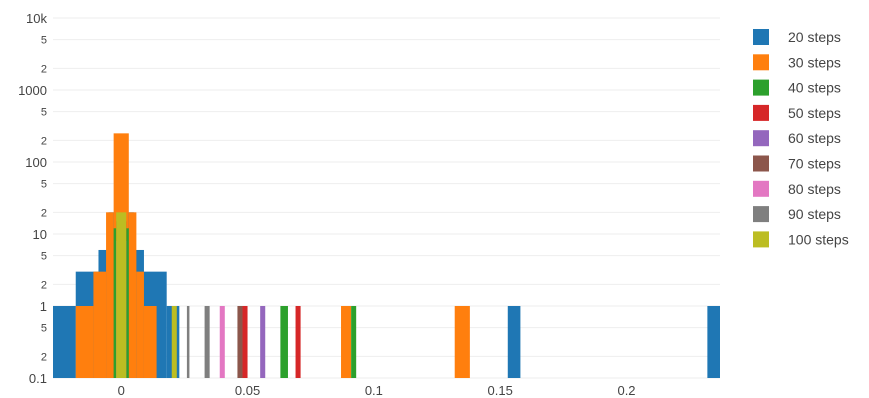  I want to click on y-axis: 0.1 2 5 1 2 5 10 2 5 100 2 5 1000 2 5 10k, so click(32, 198).